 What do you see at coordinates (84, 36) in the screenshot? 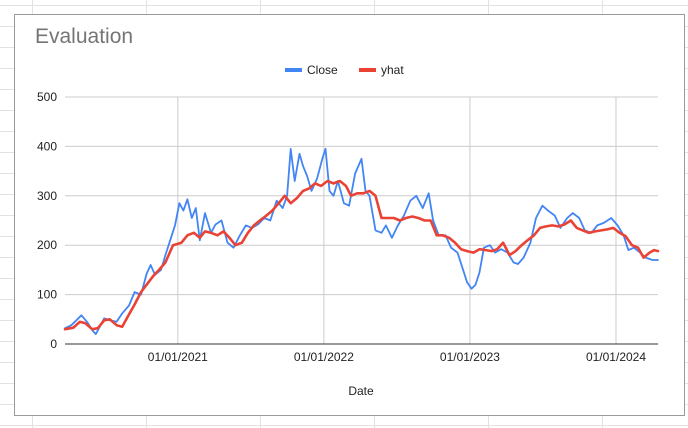
I see `chart-title: Evaluation` at bounding box center [84, 36].